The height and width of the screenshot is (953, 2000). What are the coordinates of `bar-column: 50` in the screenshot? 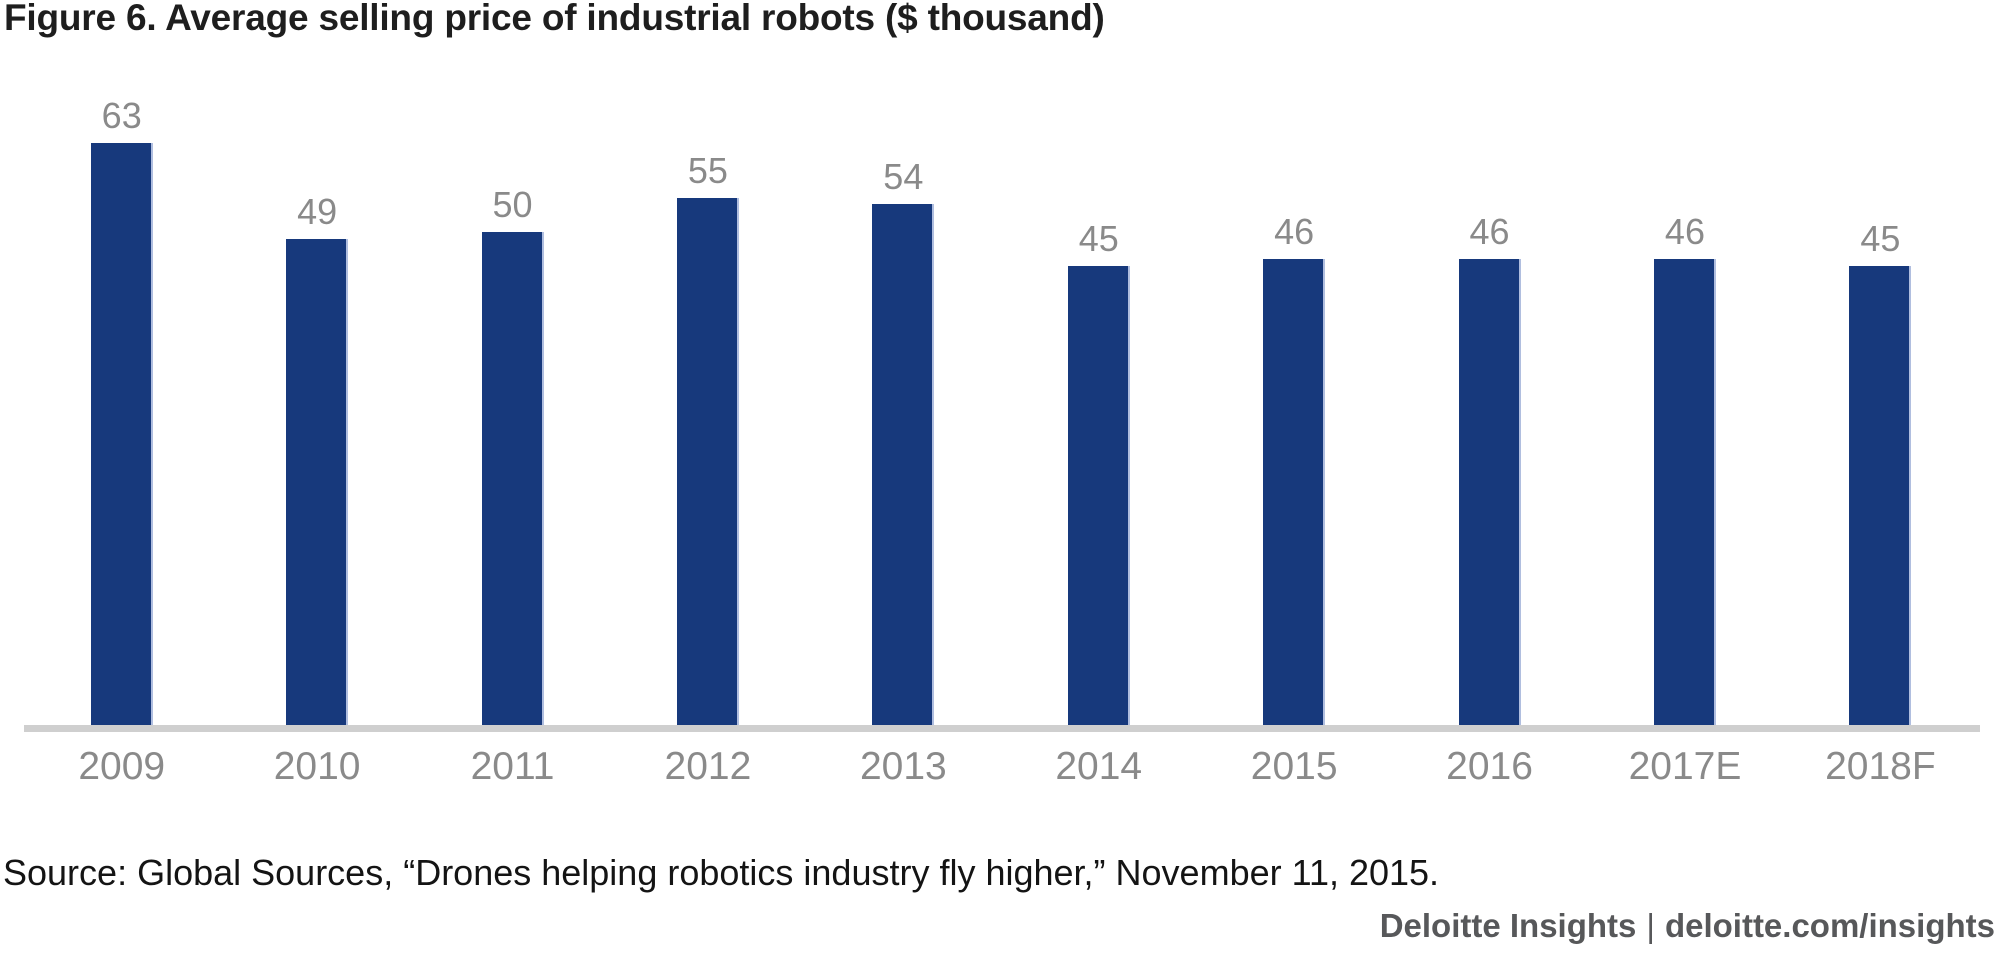 It's located at (512, 362).